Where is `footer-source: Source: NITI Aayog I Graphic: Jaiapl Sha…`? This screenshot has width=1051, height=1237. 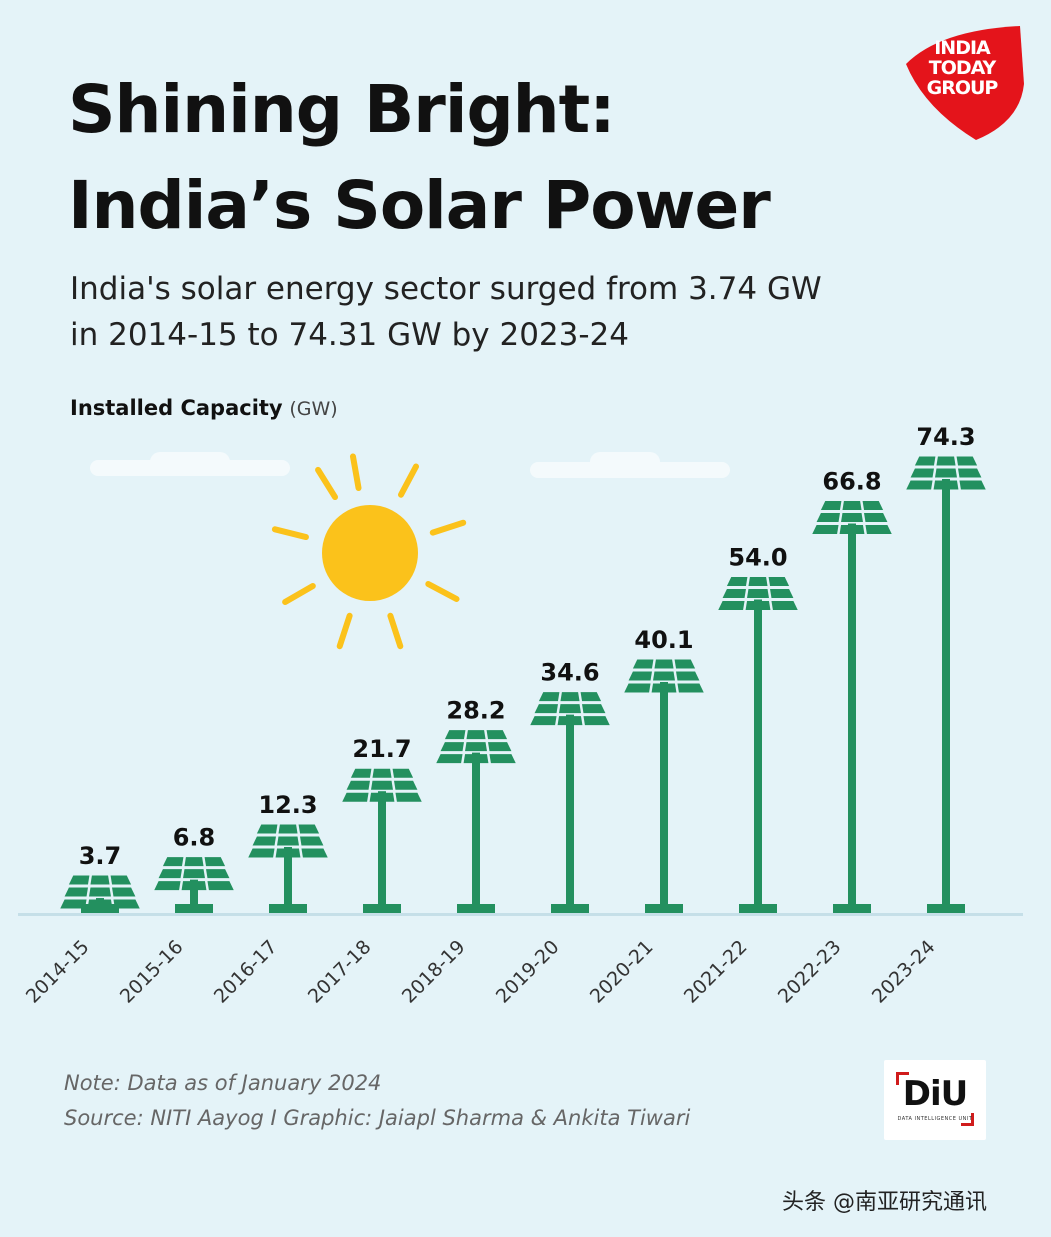 footer-source: Source: NITI Aayog I Graphic: Jaiapl Sha… is located at coordinates (377, 1118).